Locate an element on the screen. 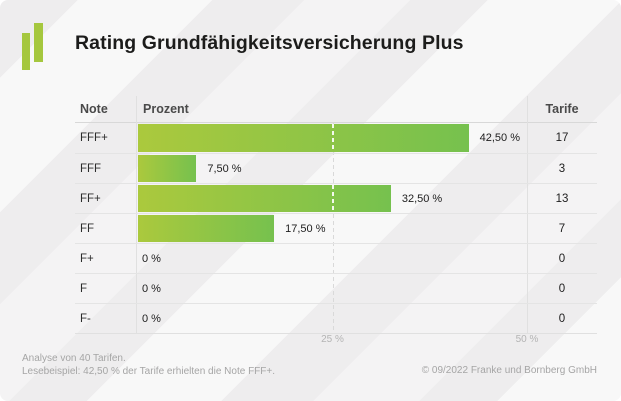  table-row-F: F 0 % 0 is located at coordinates (336, 288).